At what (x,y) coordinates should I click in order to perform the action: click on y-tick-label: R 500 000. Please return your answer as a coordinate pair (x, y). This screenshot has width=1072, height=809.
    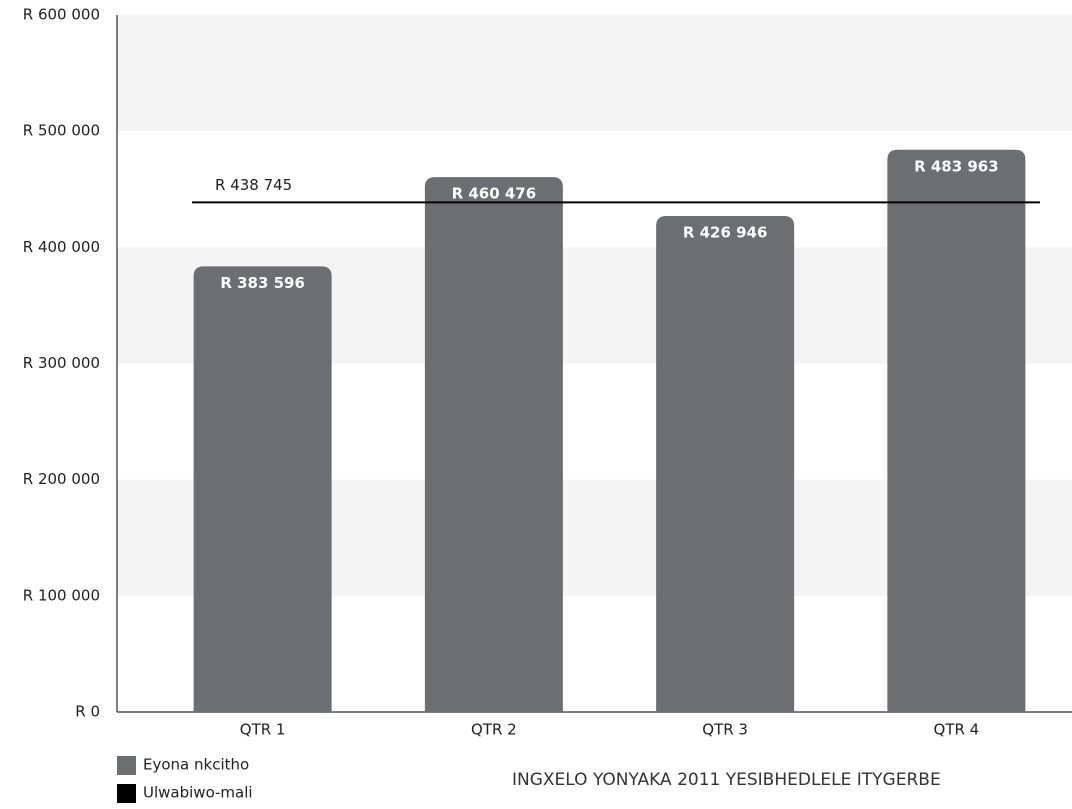
    Looking at the image, I should click on (61, 131).